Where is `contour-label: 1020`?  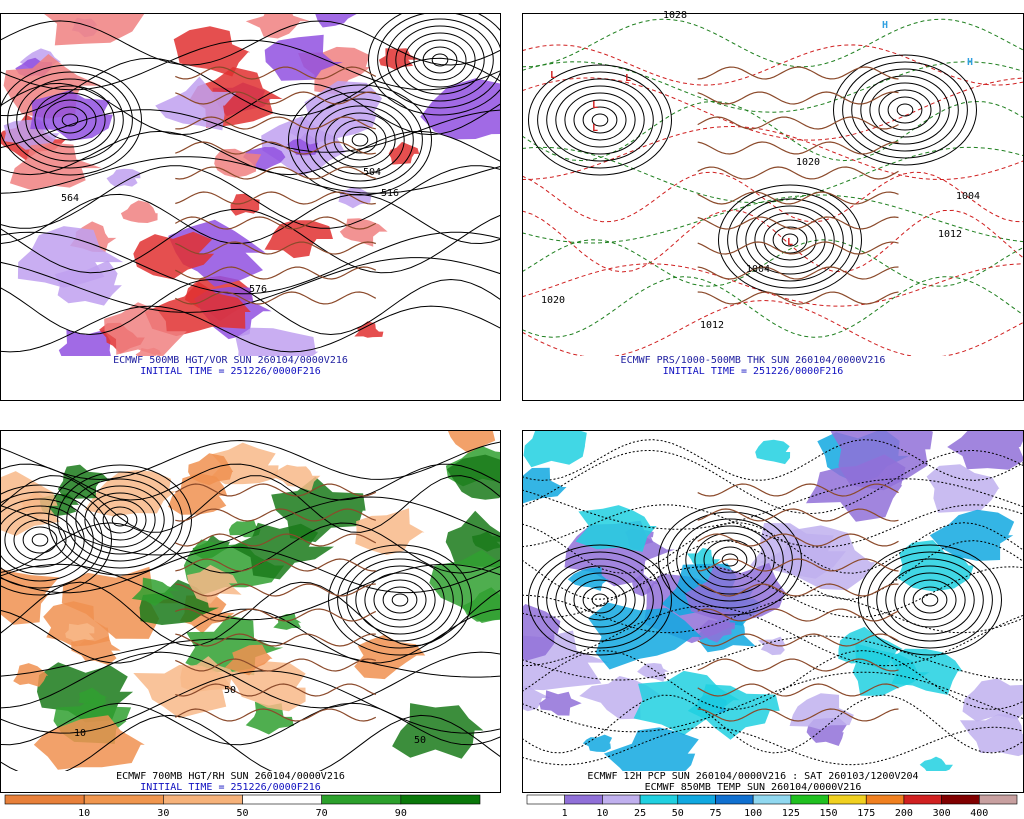
contour-label: 1020 is located at coordinates (808, 162).